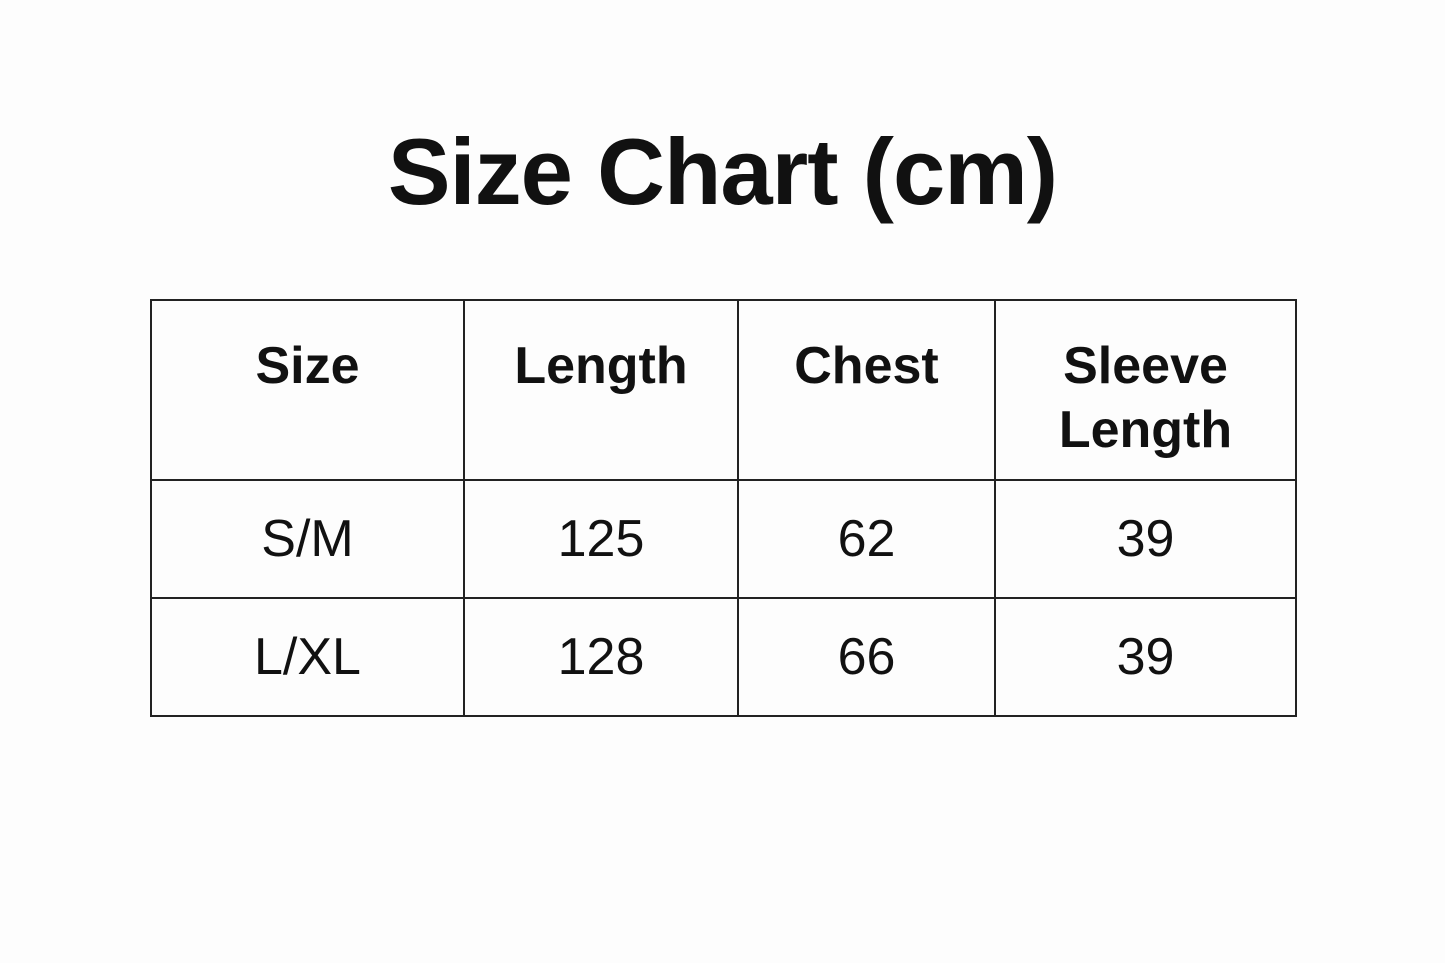 This screenshot has height=963, width=1445. Describe the element at coordinates (601, 539) in the screenshot. I see `cell-length: 125` at that location.